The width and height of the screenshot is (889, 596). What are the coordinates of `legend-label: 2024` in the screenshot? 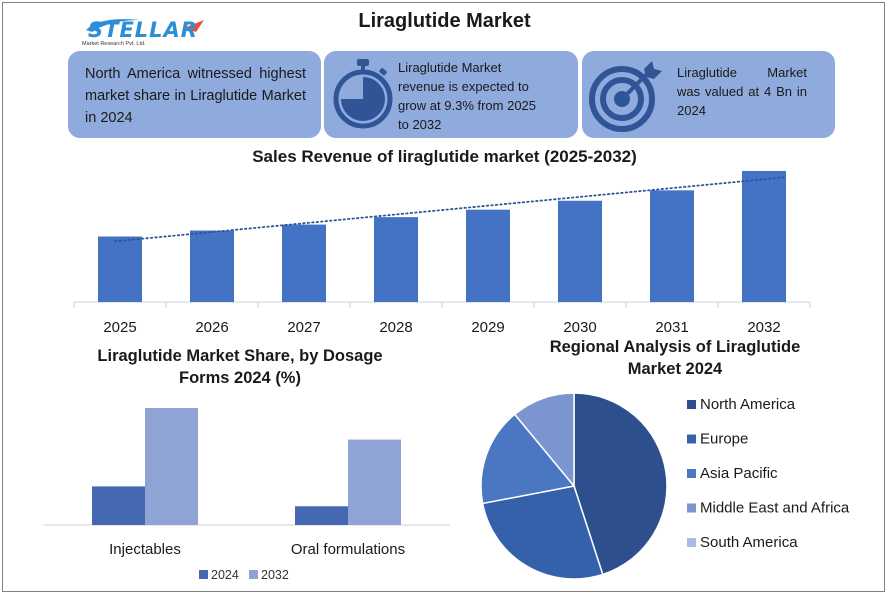 It's located at (225, 575).